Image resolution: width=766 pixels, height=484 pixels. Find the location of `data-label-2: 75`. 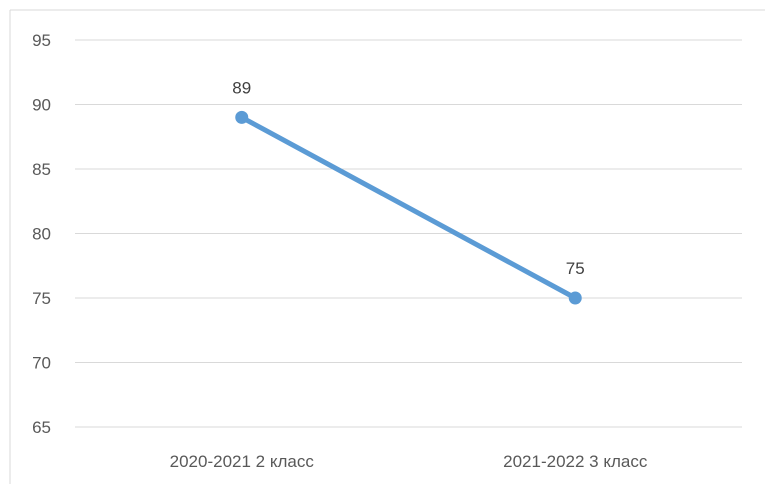

data-label-2: 75 is located at coordinates (575, 268).